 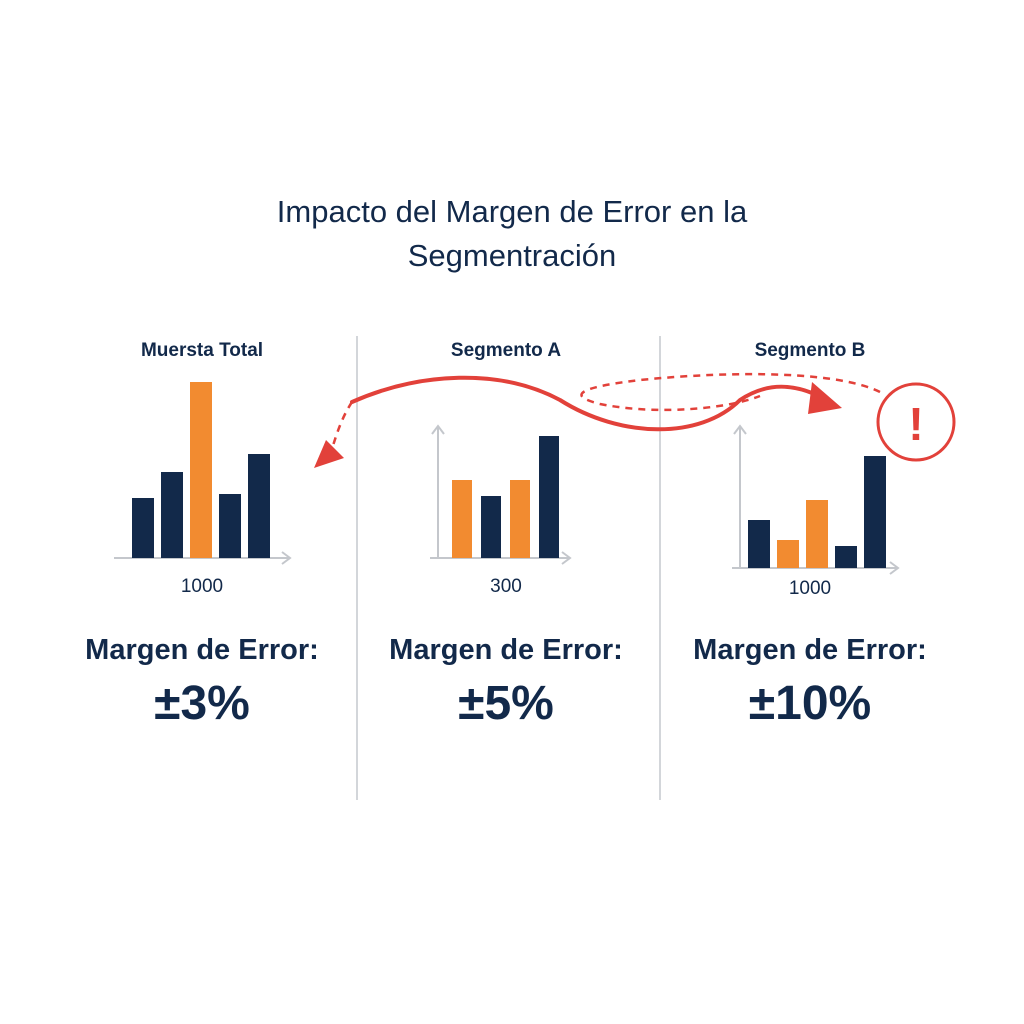 I want to click on panel-segment-b: Segmento B 1000 Margen de Error: ±10%, so click(x=810, y=540).